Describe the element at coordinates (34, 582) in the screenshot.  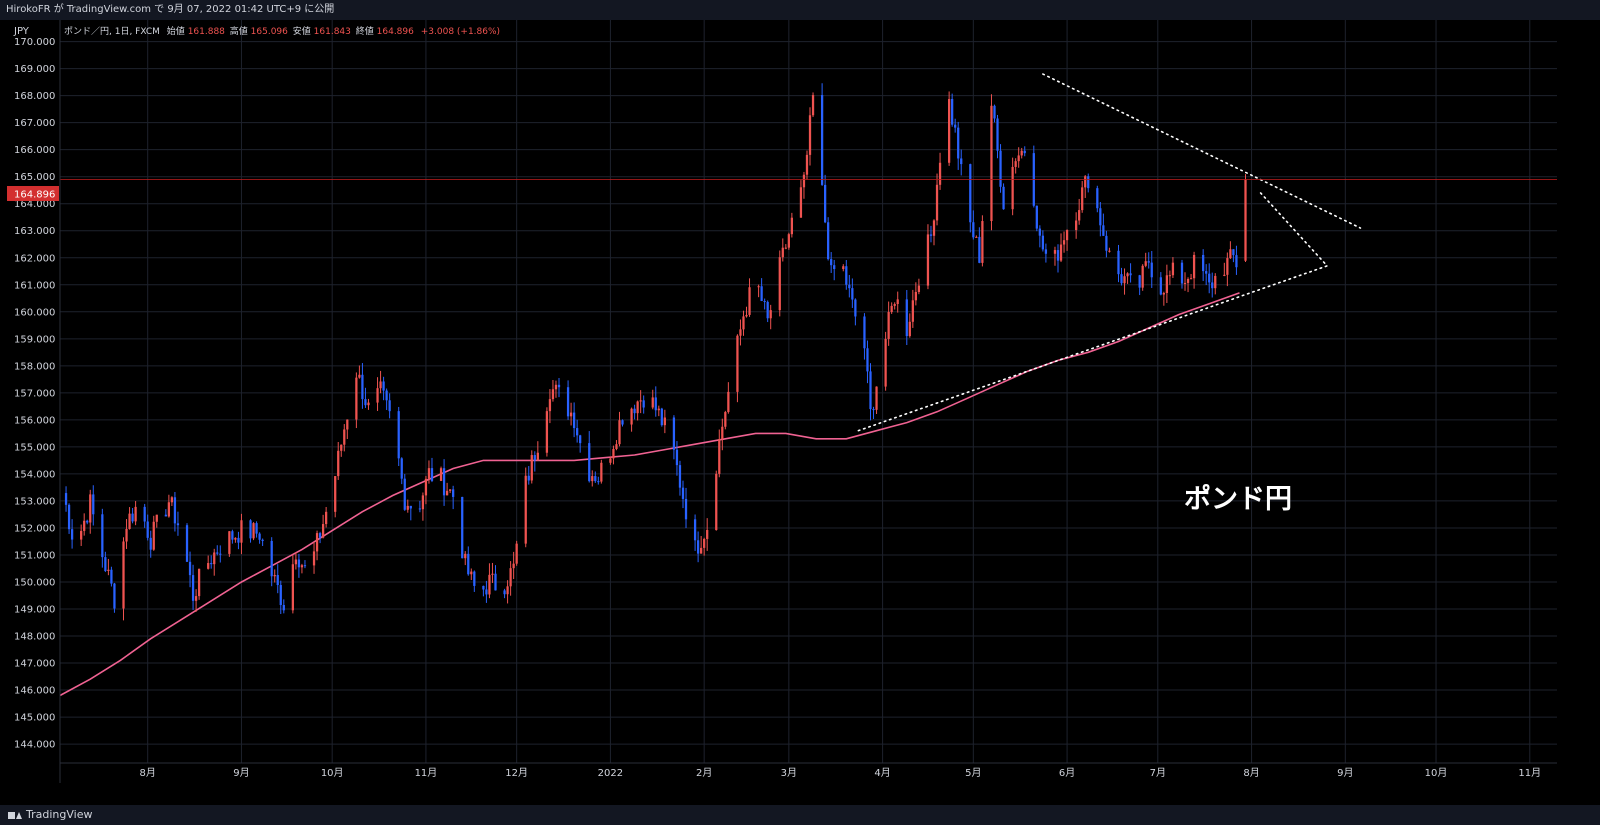
I see `y-tick-label: 150.000` at that location.